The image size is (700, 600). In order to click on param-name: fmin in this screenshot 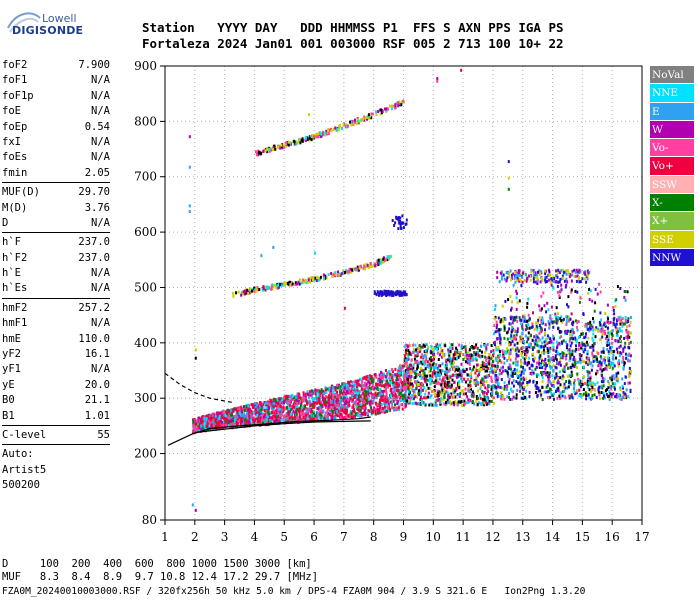, I will do `click(15, 172)`.